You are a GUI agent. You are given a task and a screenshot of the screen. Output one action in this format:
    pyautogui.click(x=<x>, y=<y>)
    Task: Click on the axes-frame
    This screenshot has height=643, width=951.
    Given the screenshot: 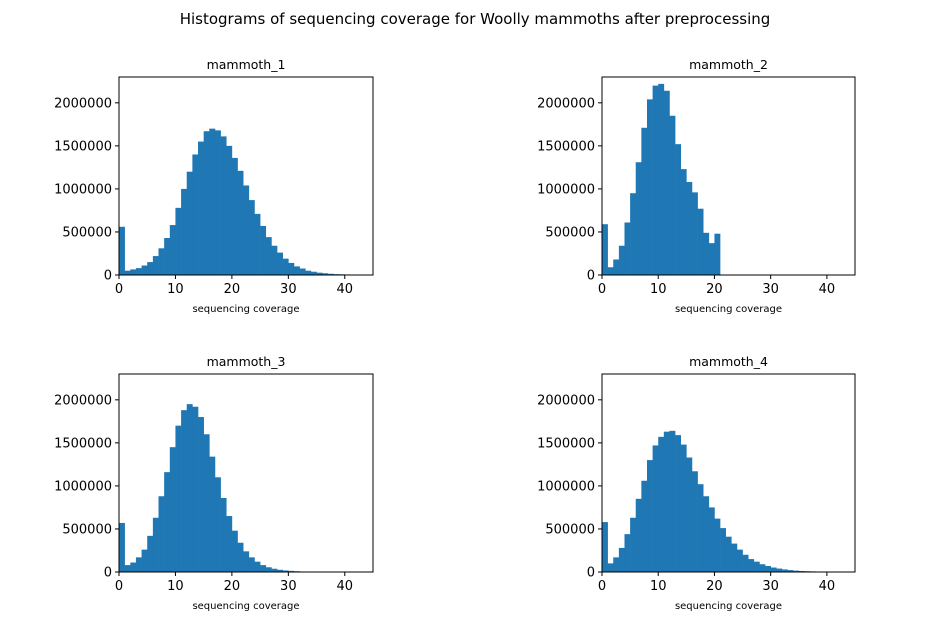 What is the action you would take?
    pyautogui.click(x=728, y=176)
    